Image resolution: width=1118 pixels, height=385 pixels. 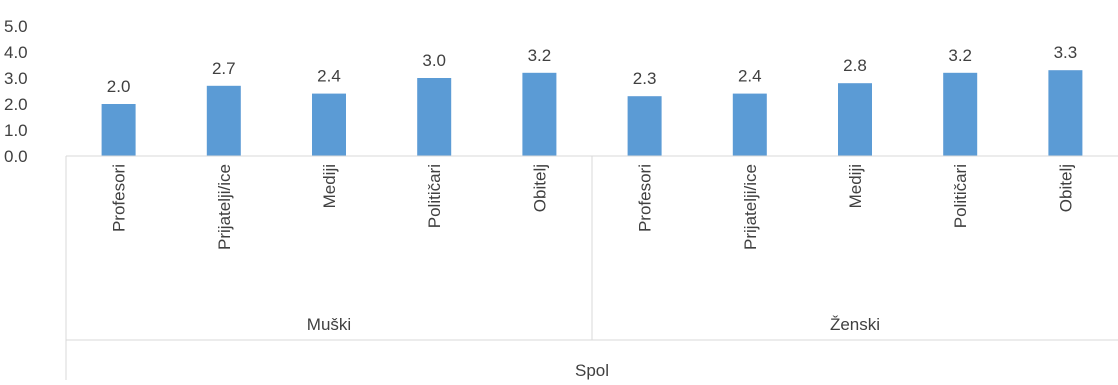 I want to click on group-labels-layer: Muški Ženski, so click(x=593, y=324).